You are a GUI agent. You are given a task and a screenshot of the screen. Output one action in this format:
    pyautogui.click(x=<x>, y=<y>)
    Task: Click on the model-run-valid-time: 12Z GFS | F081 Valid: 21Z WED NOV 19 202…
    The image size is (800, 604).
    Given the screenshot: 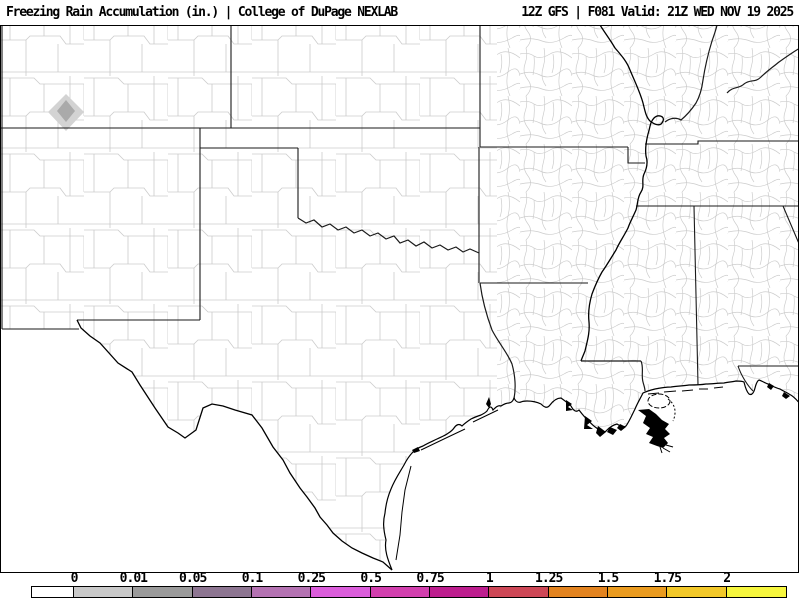 What is the action you would take?
    pyautogui.click(x=657, y=12)
    